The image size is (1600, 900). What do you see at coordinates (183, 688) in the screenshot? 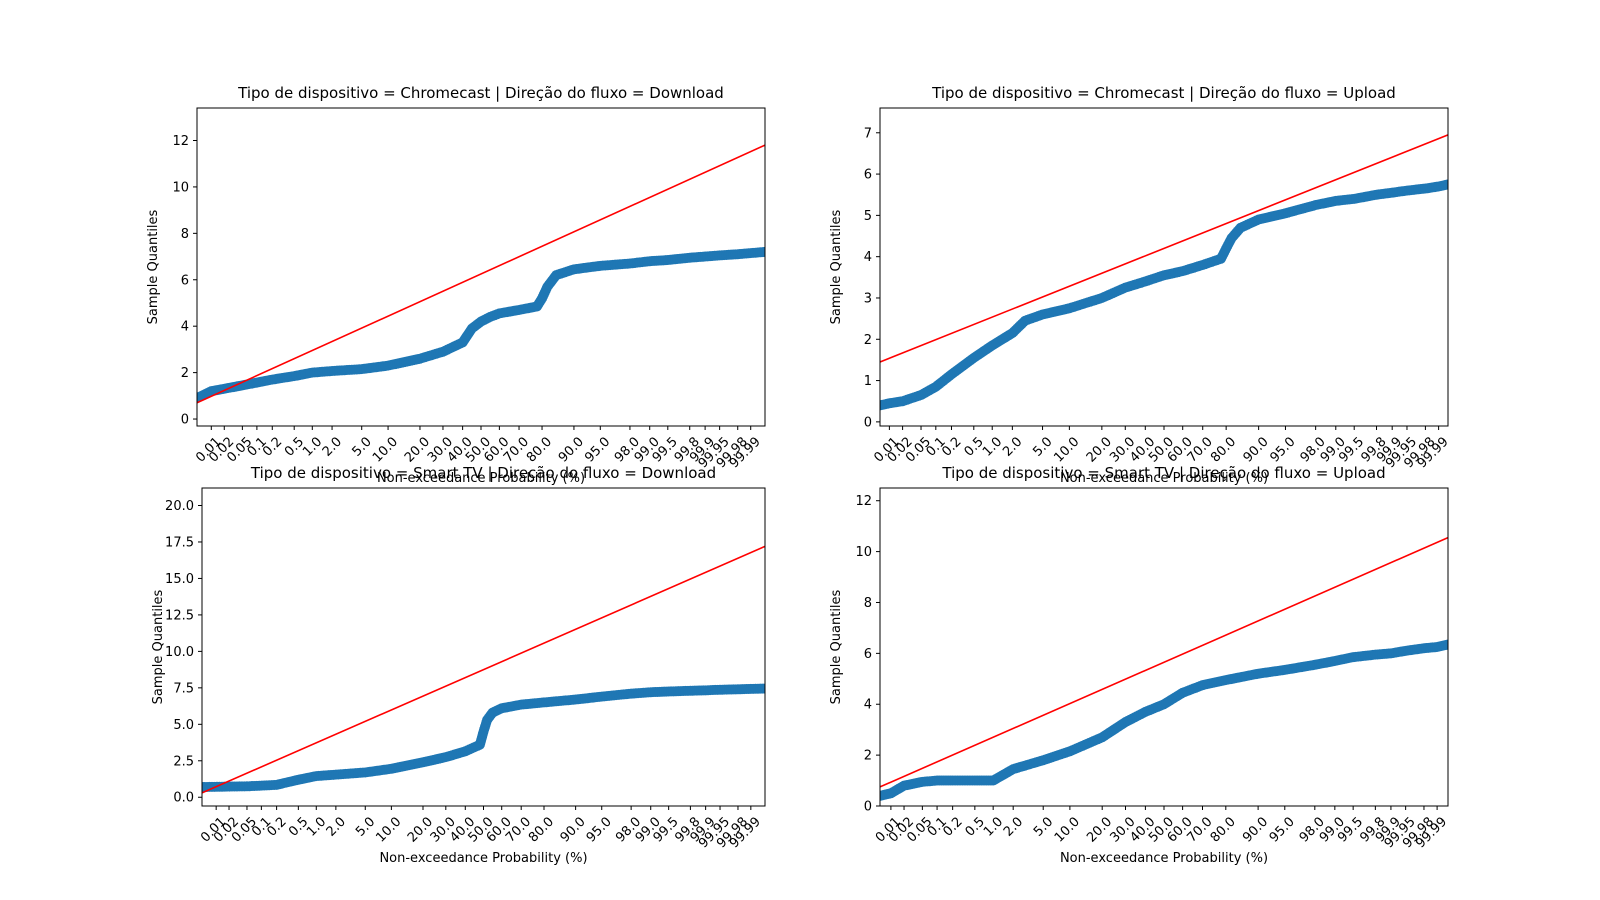
I see `y-tick-label: 7.5` at bounding box center [183, 688].